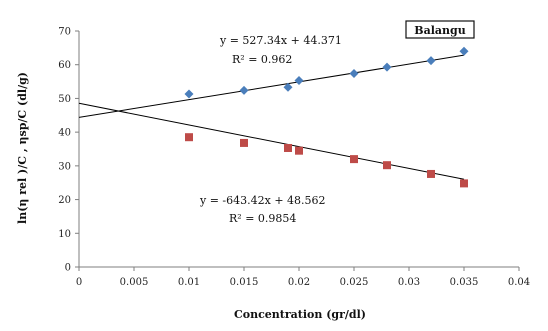 This screenshot has width=548, height=331. I want to click on legend-box-label: Balangu, so click(439, 30).